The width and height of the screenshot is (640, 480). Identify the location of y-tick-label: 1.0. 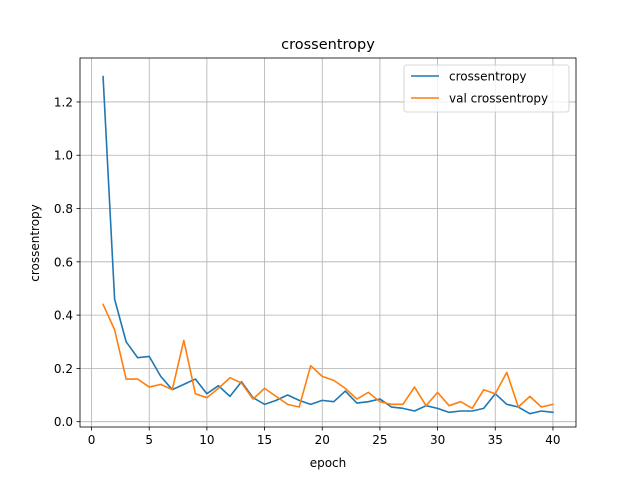
(63, 156).